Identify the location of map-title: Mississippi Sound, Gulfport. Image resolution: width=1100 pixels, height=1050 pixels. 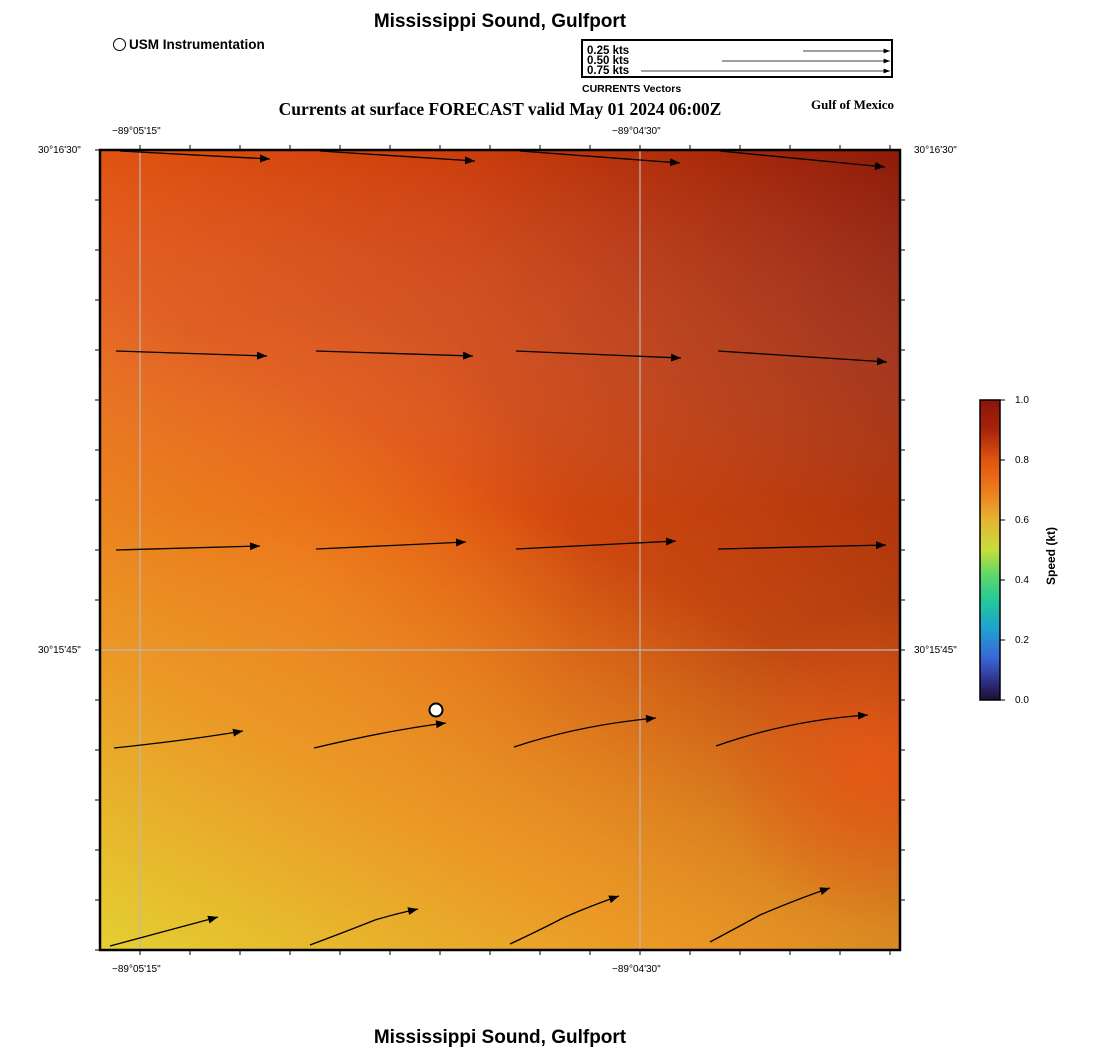
(500, 21).